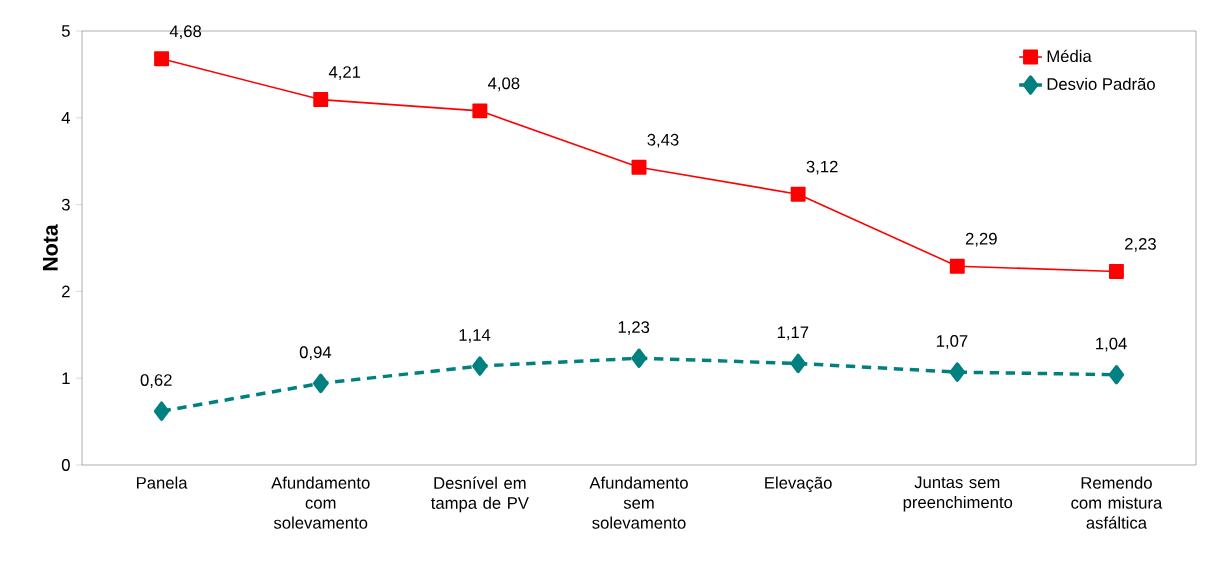 The height and width of the screenshot is (562, 1226). What do you see at coordinates (50, 247) in the screenshot?
I see `y-axis-title: Nota` at bounding box center [50, 247].